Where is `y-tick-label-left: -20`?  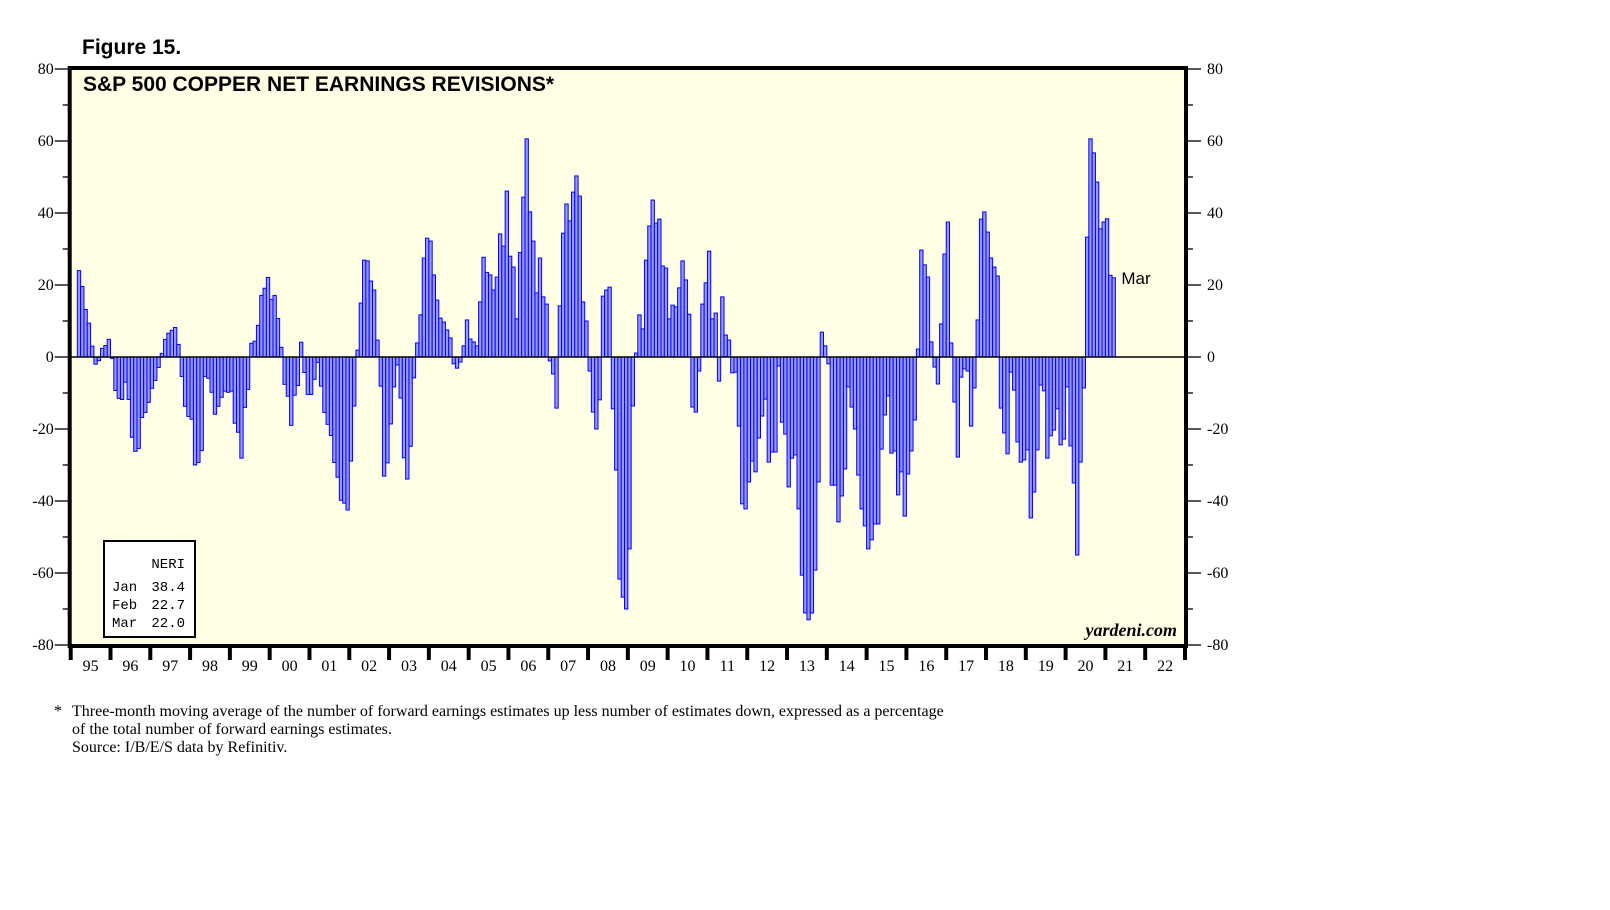 y-tick-label-left: -20 is located at coordinates (42, 429).